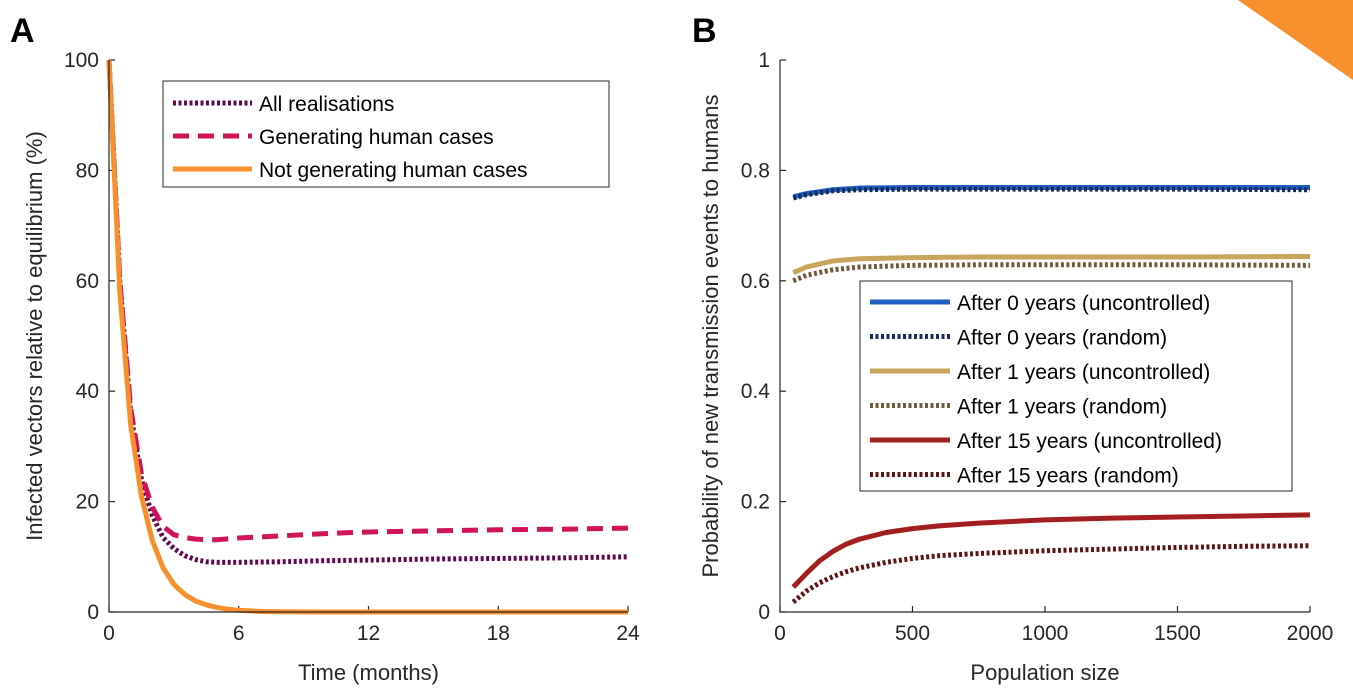 This screenshot has height=690, width=1353. What do you see at coordinates (764, 60) in the screenshot?
I see `plot-b-ytick-label: 1` at bounding box center [764, 60].